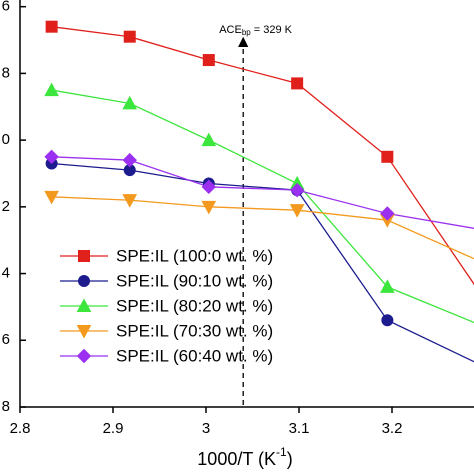 Image resolution: width=474 pixels, height=474 pixels. What do you see at coordinates (6, 273) in the screenshot?
I see `y-tick-label: 4` at bounding box center [6, 273].